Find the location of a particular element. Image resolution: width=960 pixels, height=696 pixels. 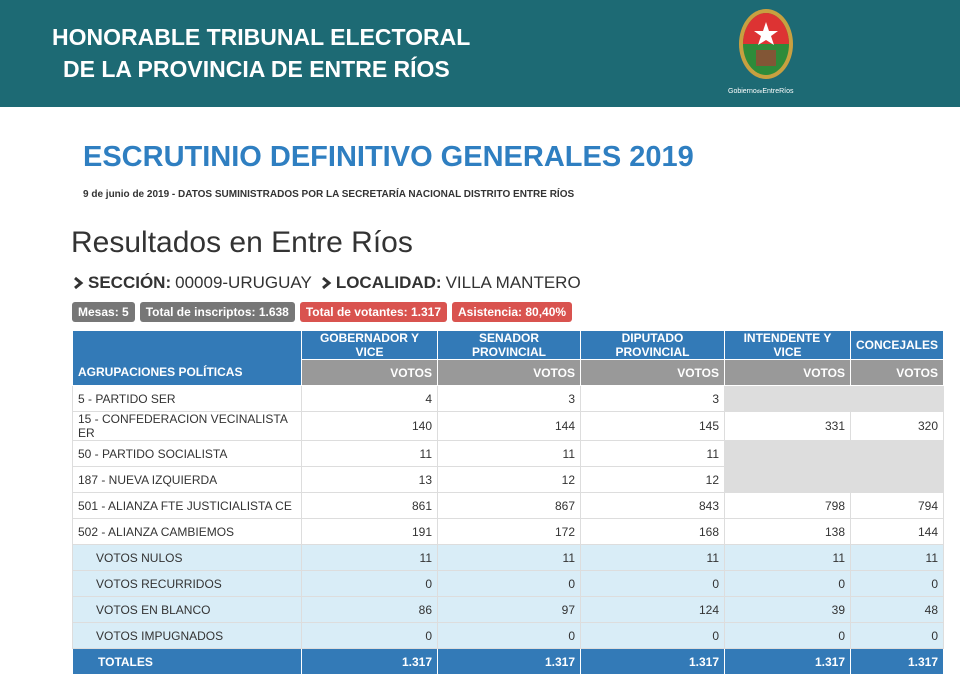

row-name: VOTOS RECURRIDOS is located at coordinates (187, 583).